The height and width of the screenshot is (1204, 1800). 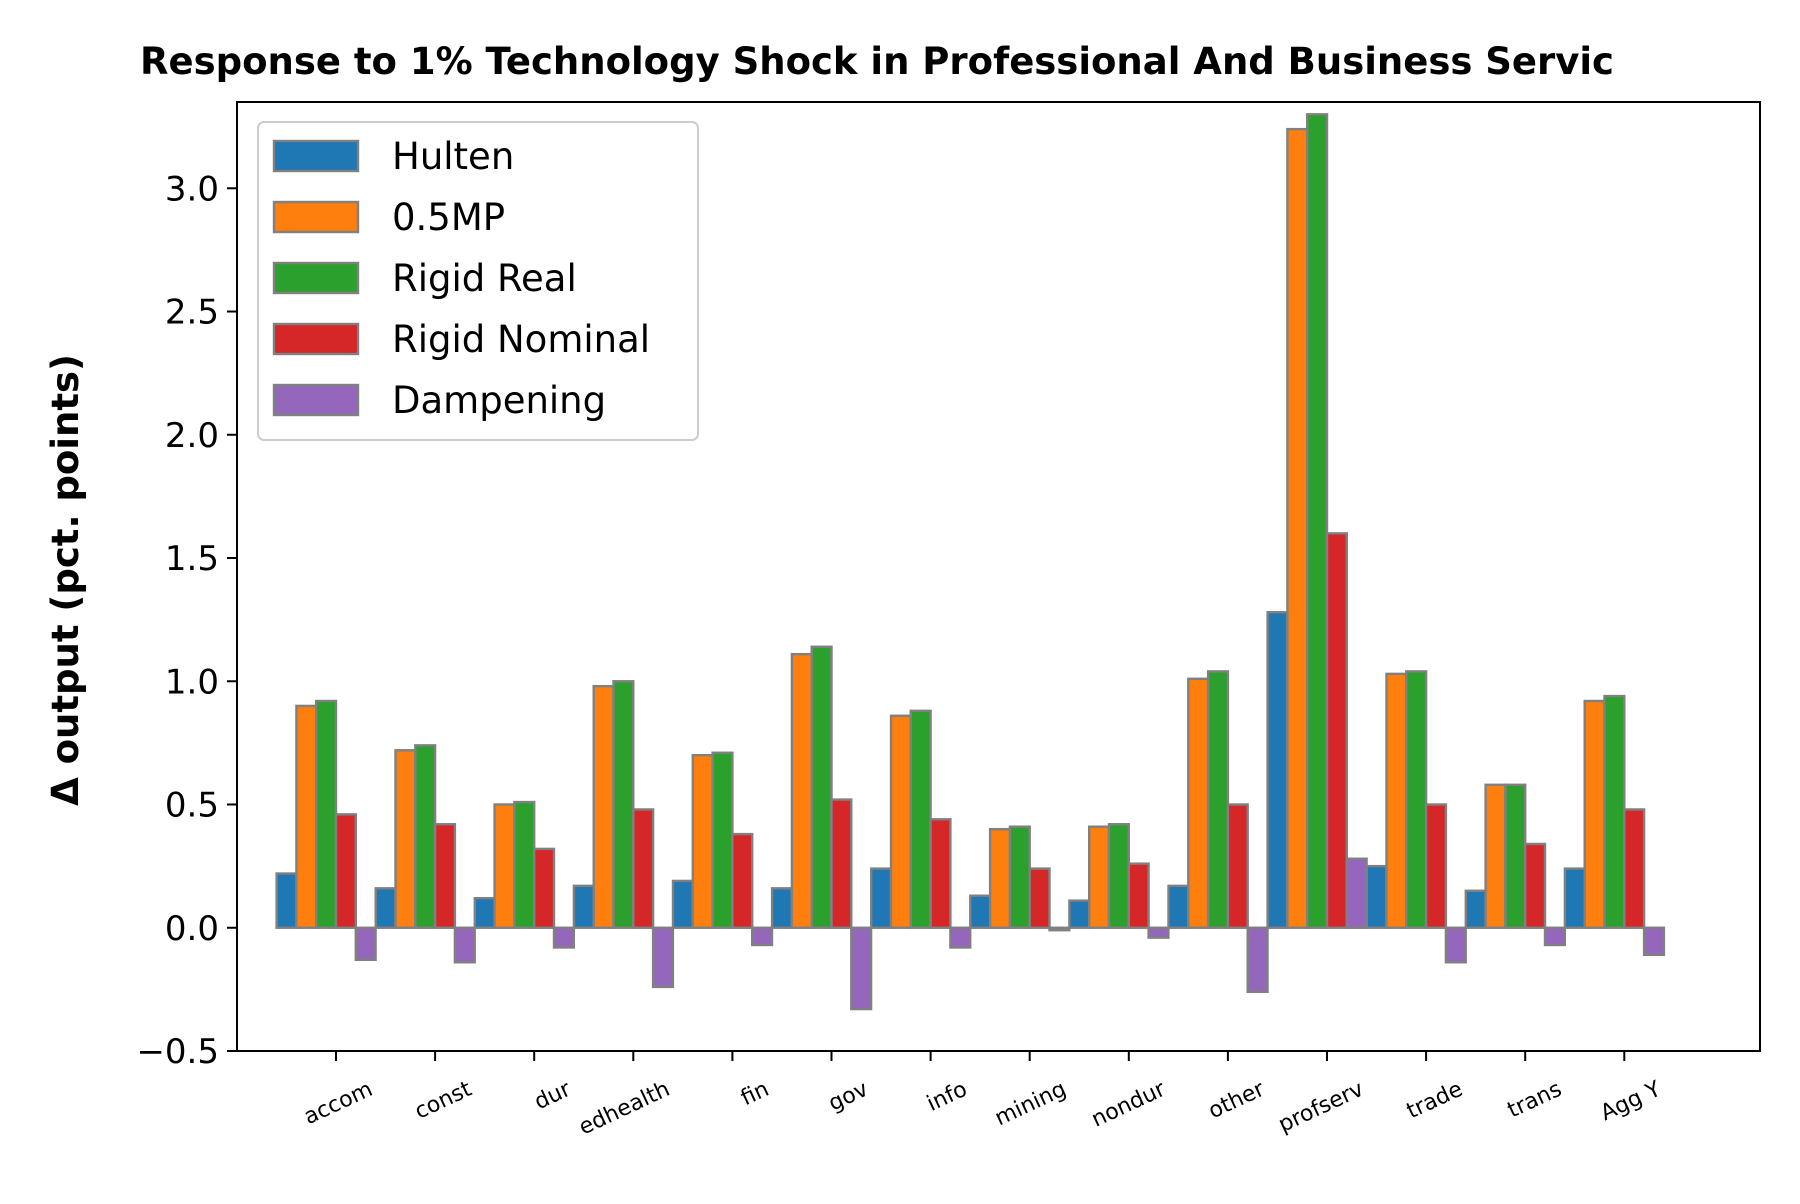 What do you see at coordinates (1515, 856) in the screenshot?
I see `bar-rigid-real-trans` at bounding box center [1515, 856].